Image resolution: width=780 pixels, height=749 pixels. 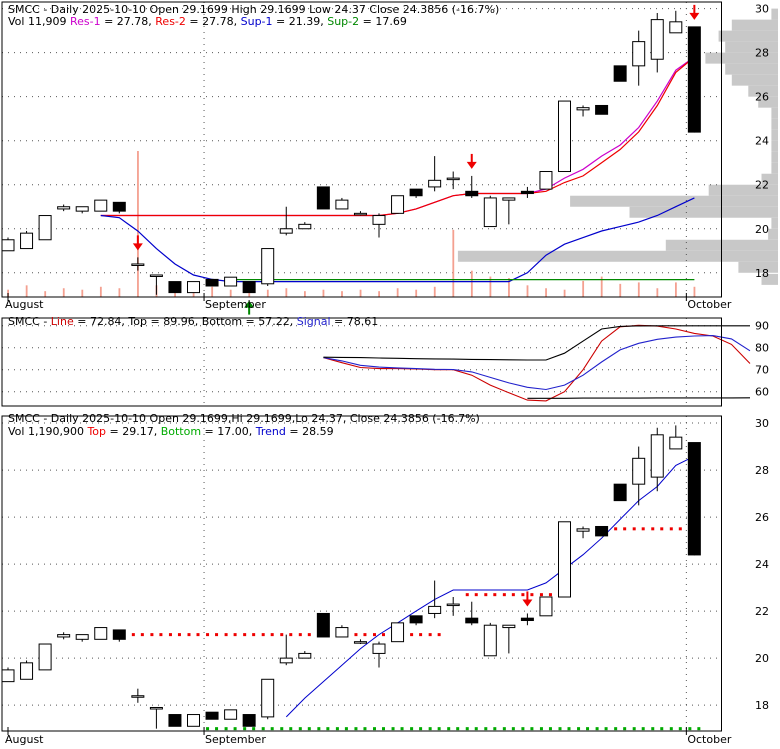 I want to click on oscillator-tick-label: 90, so click(x=762, y=326).